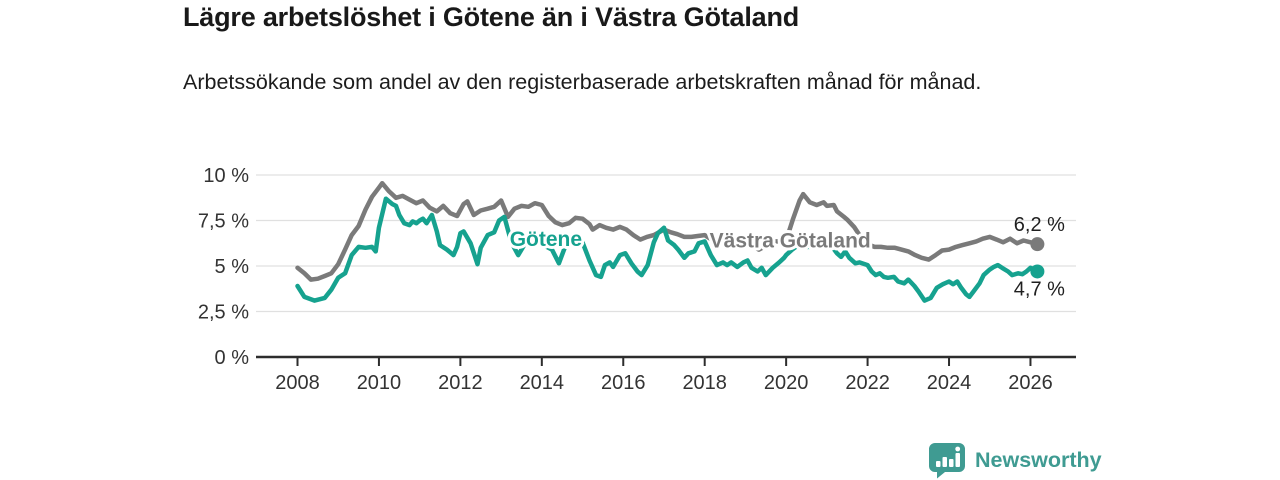  What do you see at coordinates (542, 383) in the screenshot?
I see `x-axis-label: 2014` at bounding box center [542, 383].